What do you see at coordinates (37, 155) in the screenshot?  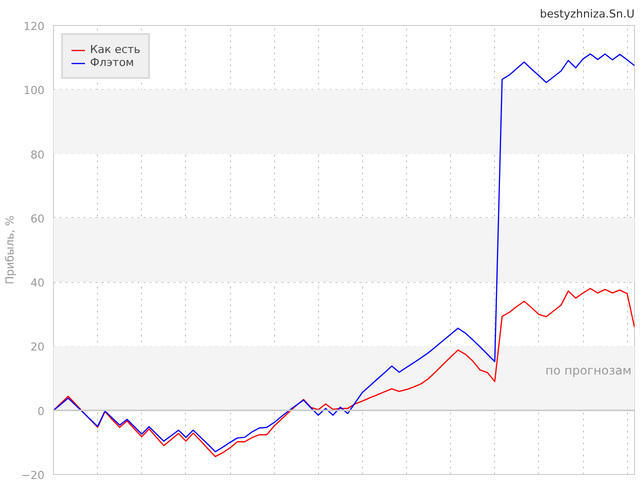 I see `y-tick-label: 80` at bounding box center [37, 155].